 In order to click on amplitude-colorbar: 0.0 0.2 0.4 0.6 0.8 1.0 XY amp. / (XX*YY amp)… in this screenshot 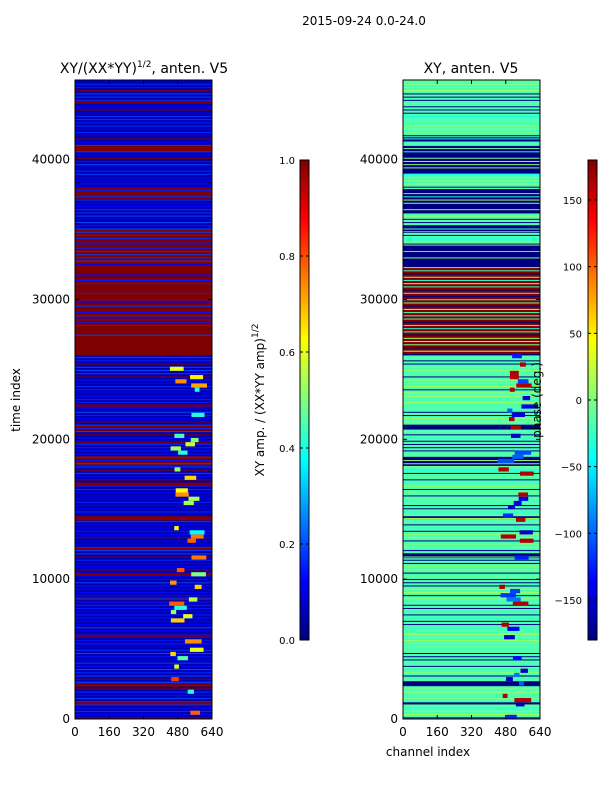, I will do `click(280, 401)`.